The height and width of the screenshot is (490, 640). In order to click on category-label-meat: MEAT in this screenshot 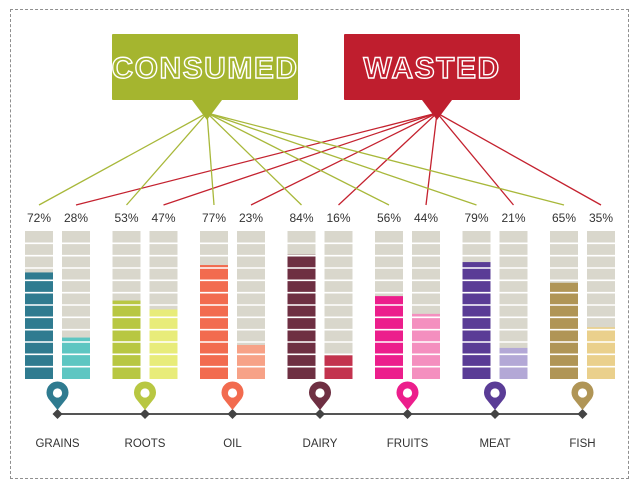, I will do `click(494, 444)`.